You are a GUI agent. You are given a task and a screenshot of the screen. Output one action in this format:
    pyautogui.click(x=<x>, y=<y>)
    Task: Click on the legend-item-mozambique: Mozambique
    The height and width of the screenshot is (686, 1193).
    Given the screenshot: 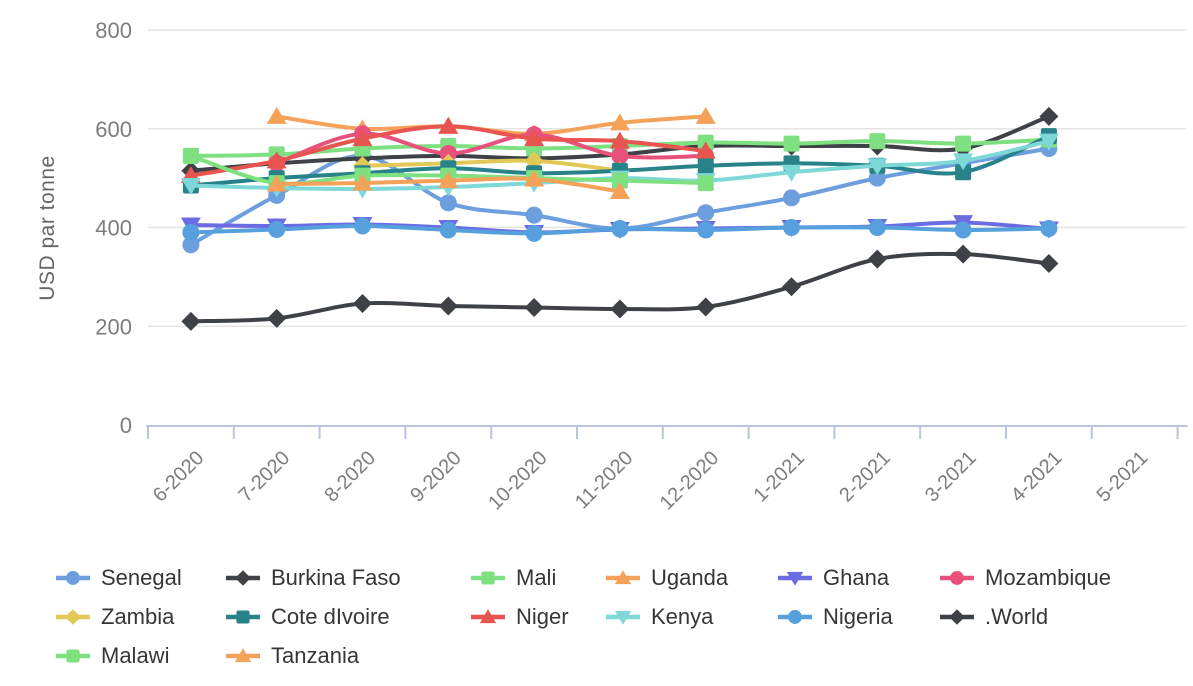 What is the action you would take?
    pyautogui.click(x=1064, y=578)
    